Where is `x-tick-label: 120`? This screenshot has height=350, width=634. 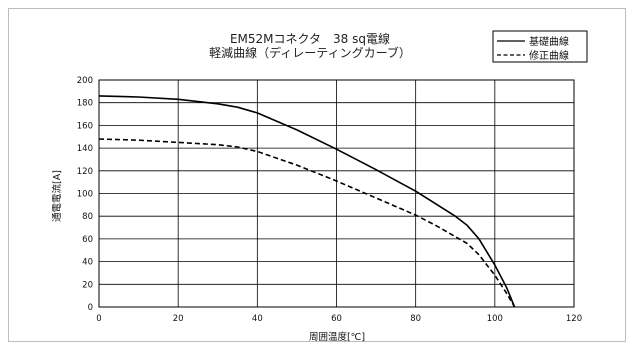
x-tick-label: 120 is located at coordinates (574, 319).